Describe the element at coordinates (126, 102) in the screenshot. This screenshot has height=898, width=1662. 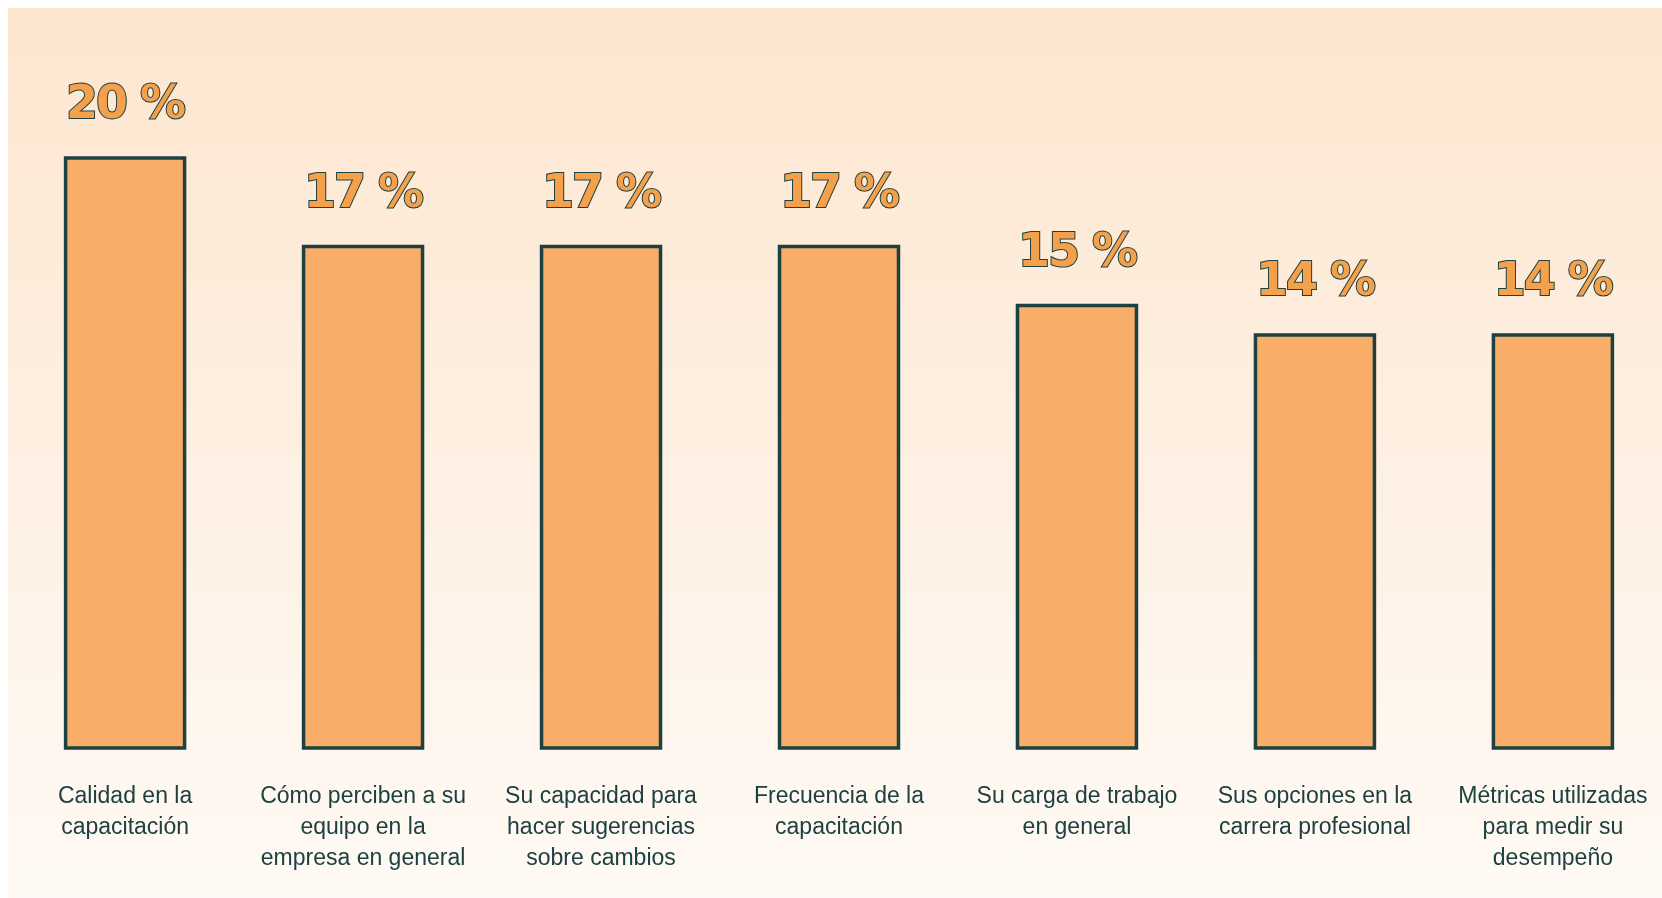
I see `data-label: 20 %` at that location.